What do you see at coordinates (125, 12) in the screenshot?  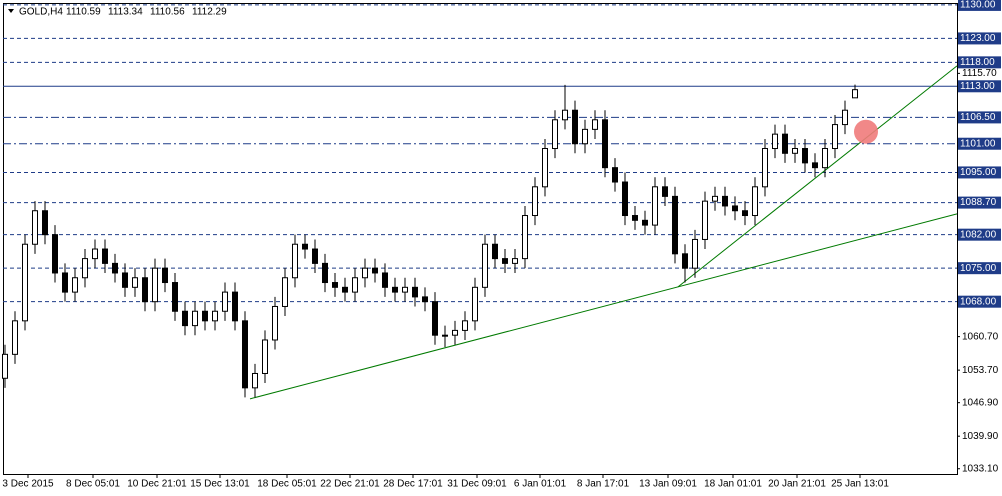 I see `ohlc-value: 1113.34` at bounding box center [125, 12].